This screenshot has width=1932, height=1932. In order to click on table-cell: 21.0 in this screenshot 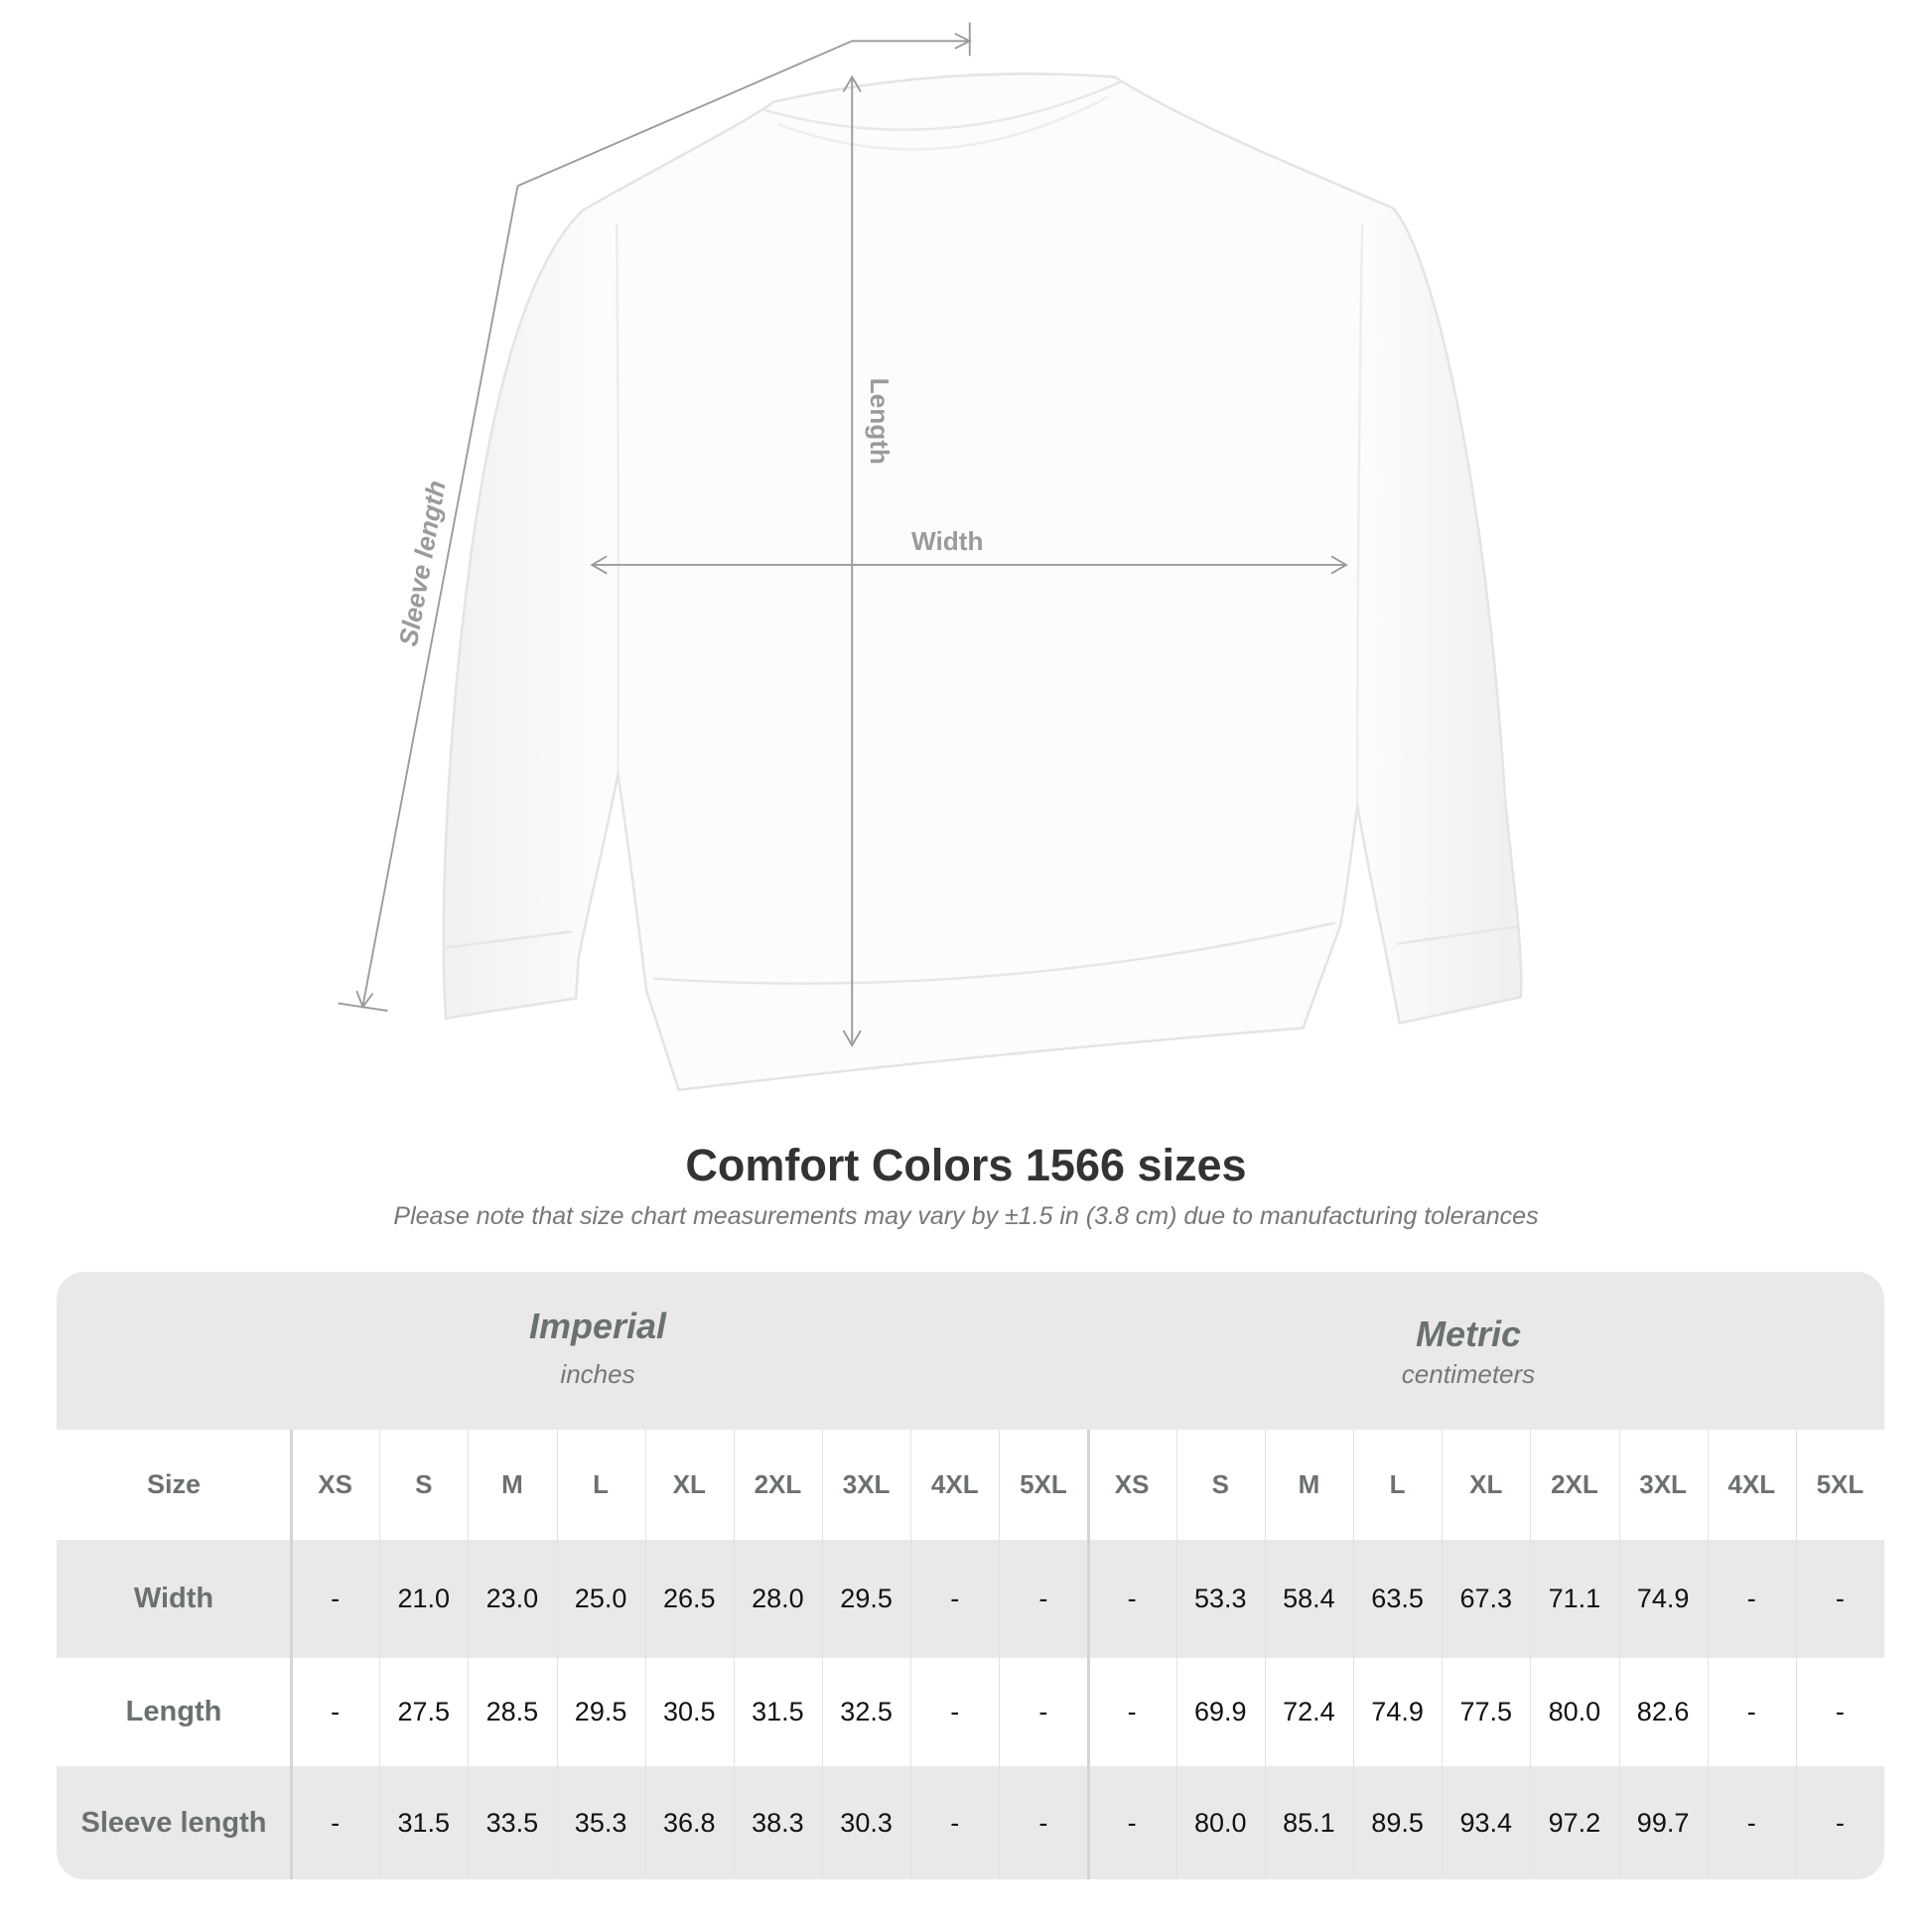, I will do `click(424, 1599)`.